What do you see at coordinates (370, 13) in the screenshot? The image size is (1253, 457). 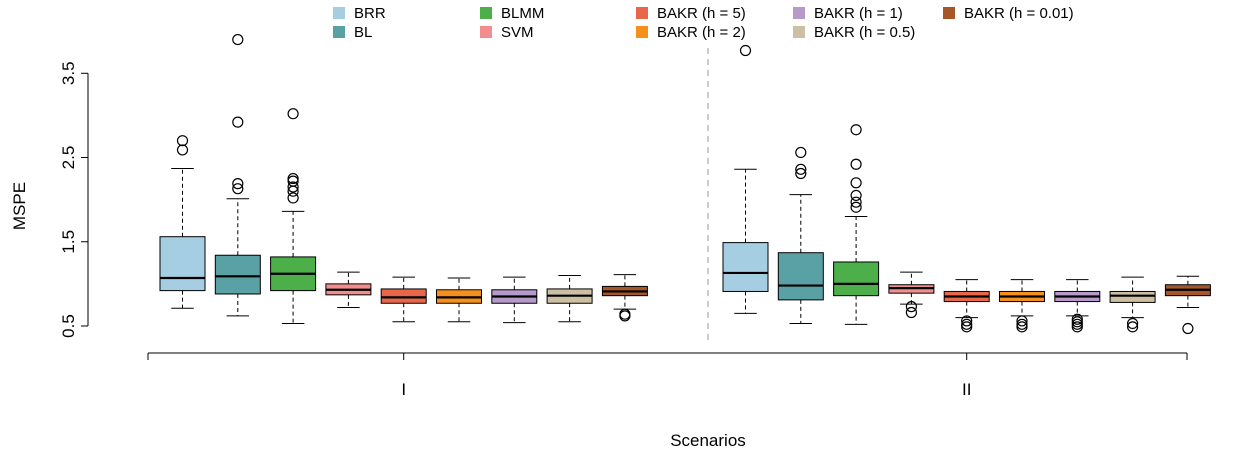 I see `legend-label: BRR` at bounding box center [370, 13].